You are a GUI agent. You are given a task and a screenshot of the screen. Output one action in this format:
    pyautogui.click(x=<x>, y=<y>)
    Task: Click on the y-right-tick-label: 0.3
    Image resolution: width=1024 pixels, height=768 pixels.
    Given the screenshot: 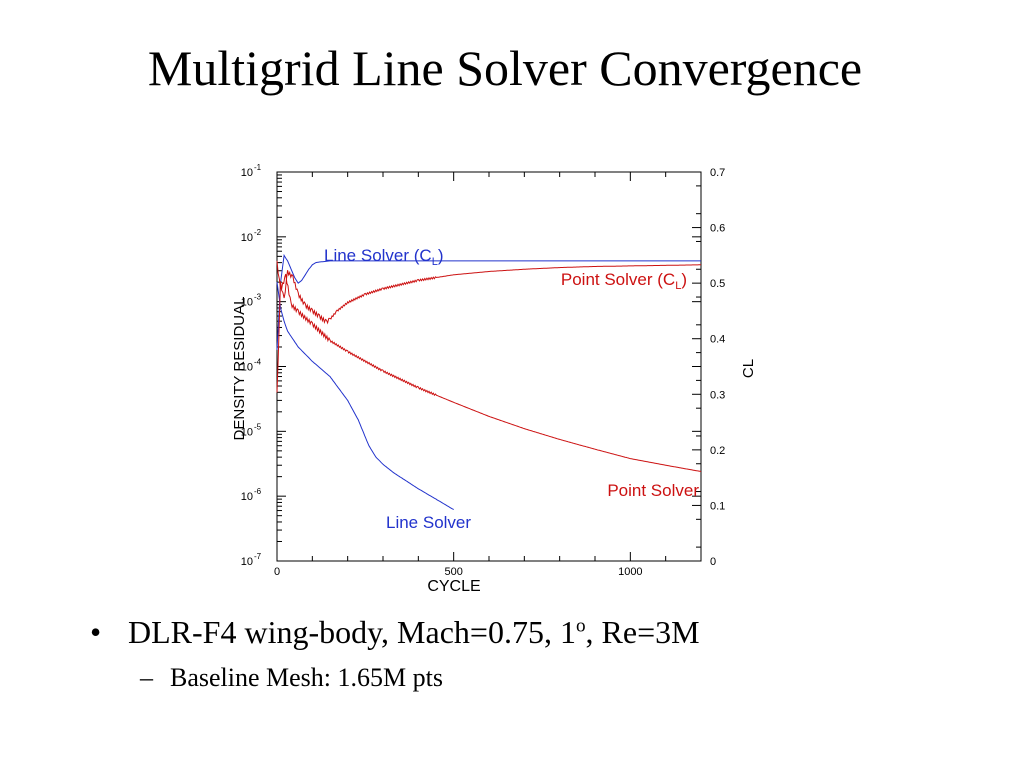 What is the action you would take?
    pyautogui.click(x=717, y=395)
    